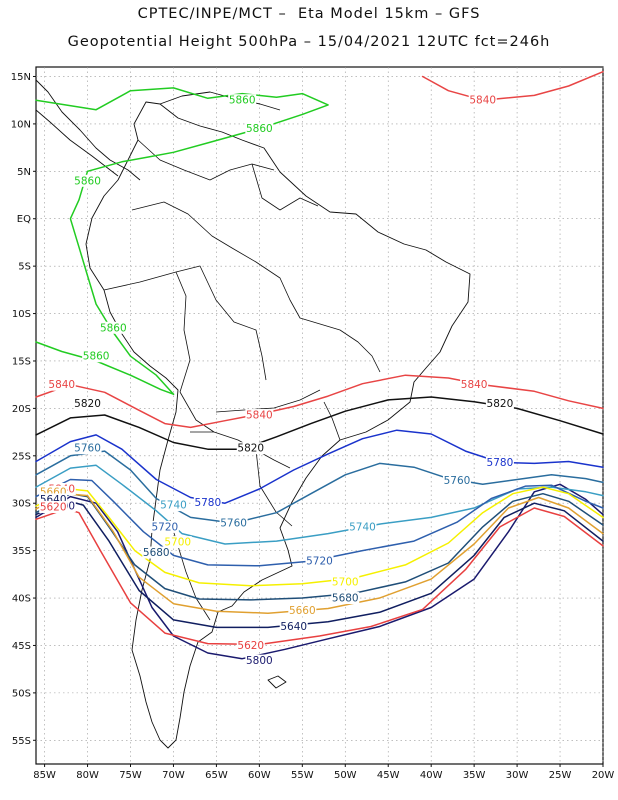  Describe the element at coordinates (21, 314) in the screenshot. I see `lat-tick-label: 10S` at that location.